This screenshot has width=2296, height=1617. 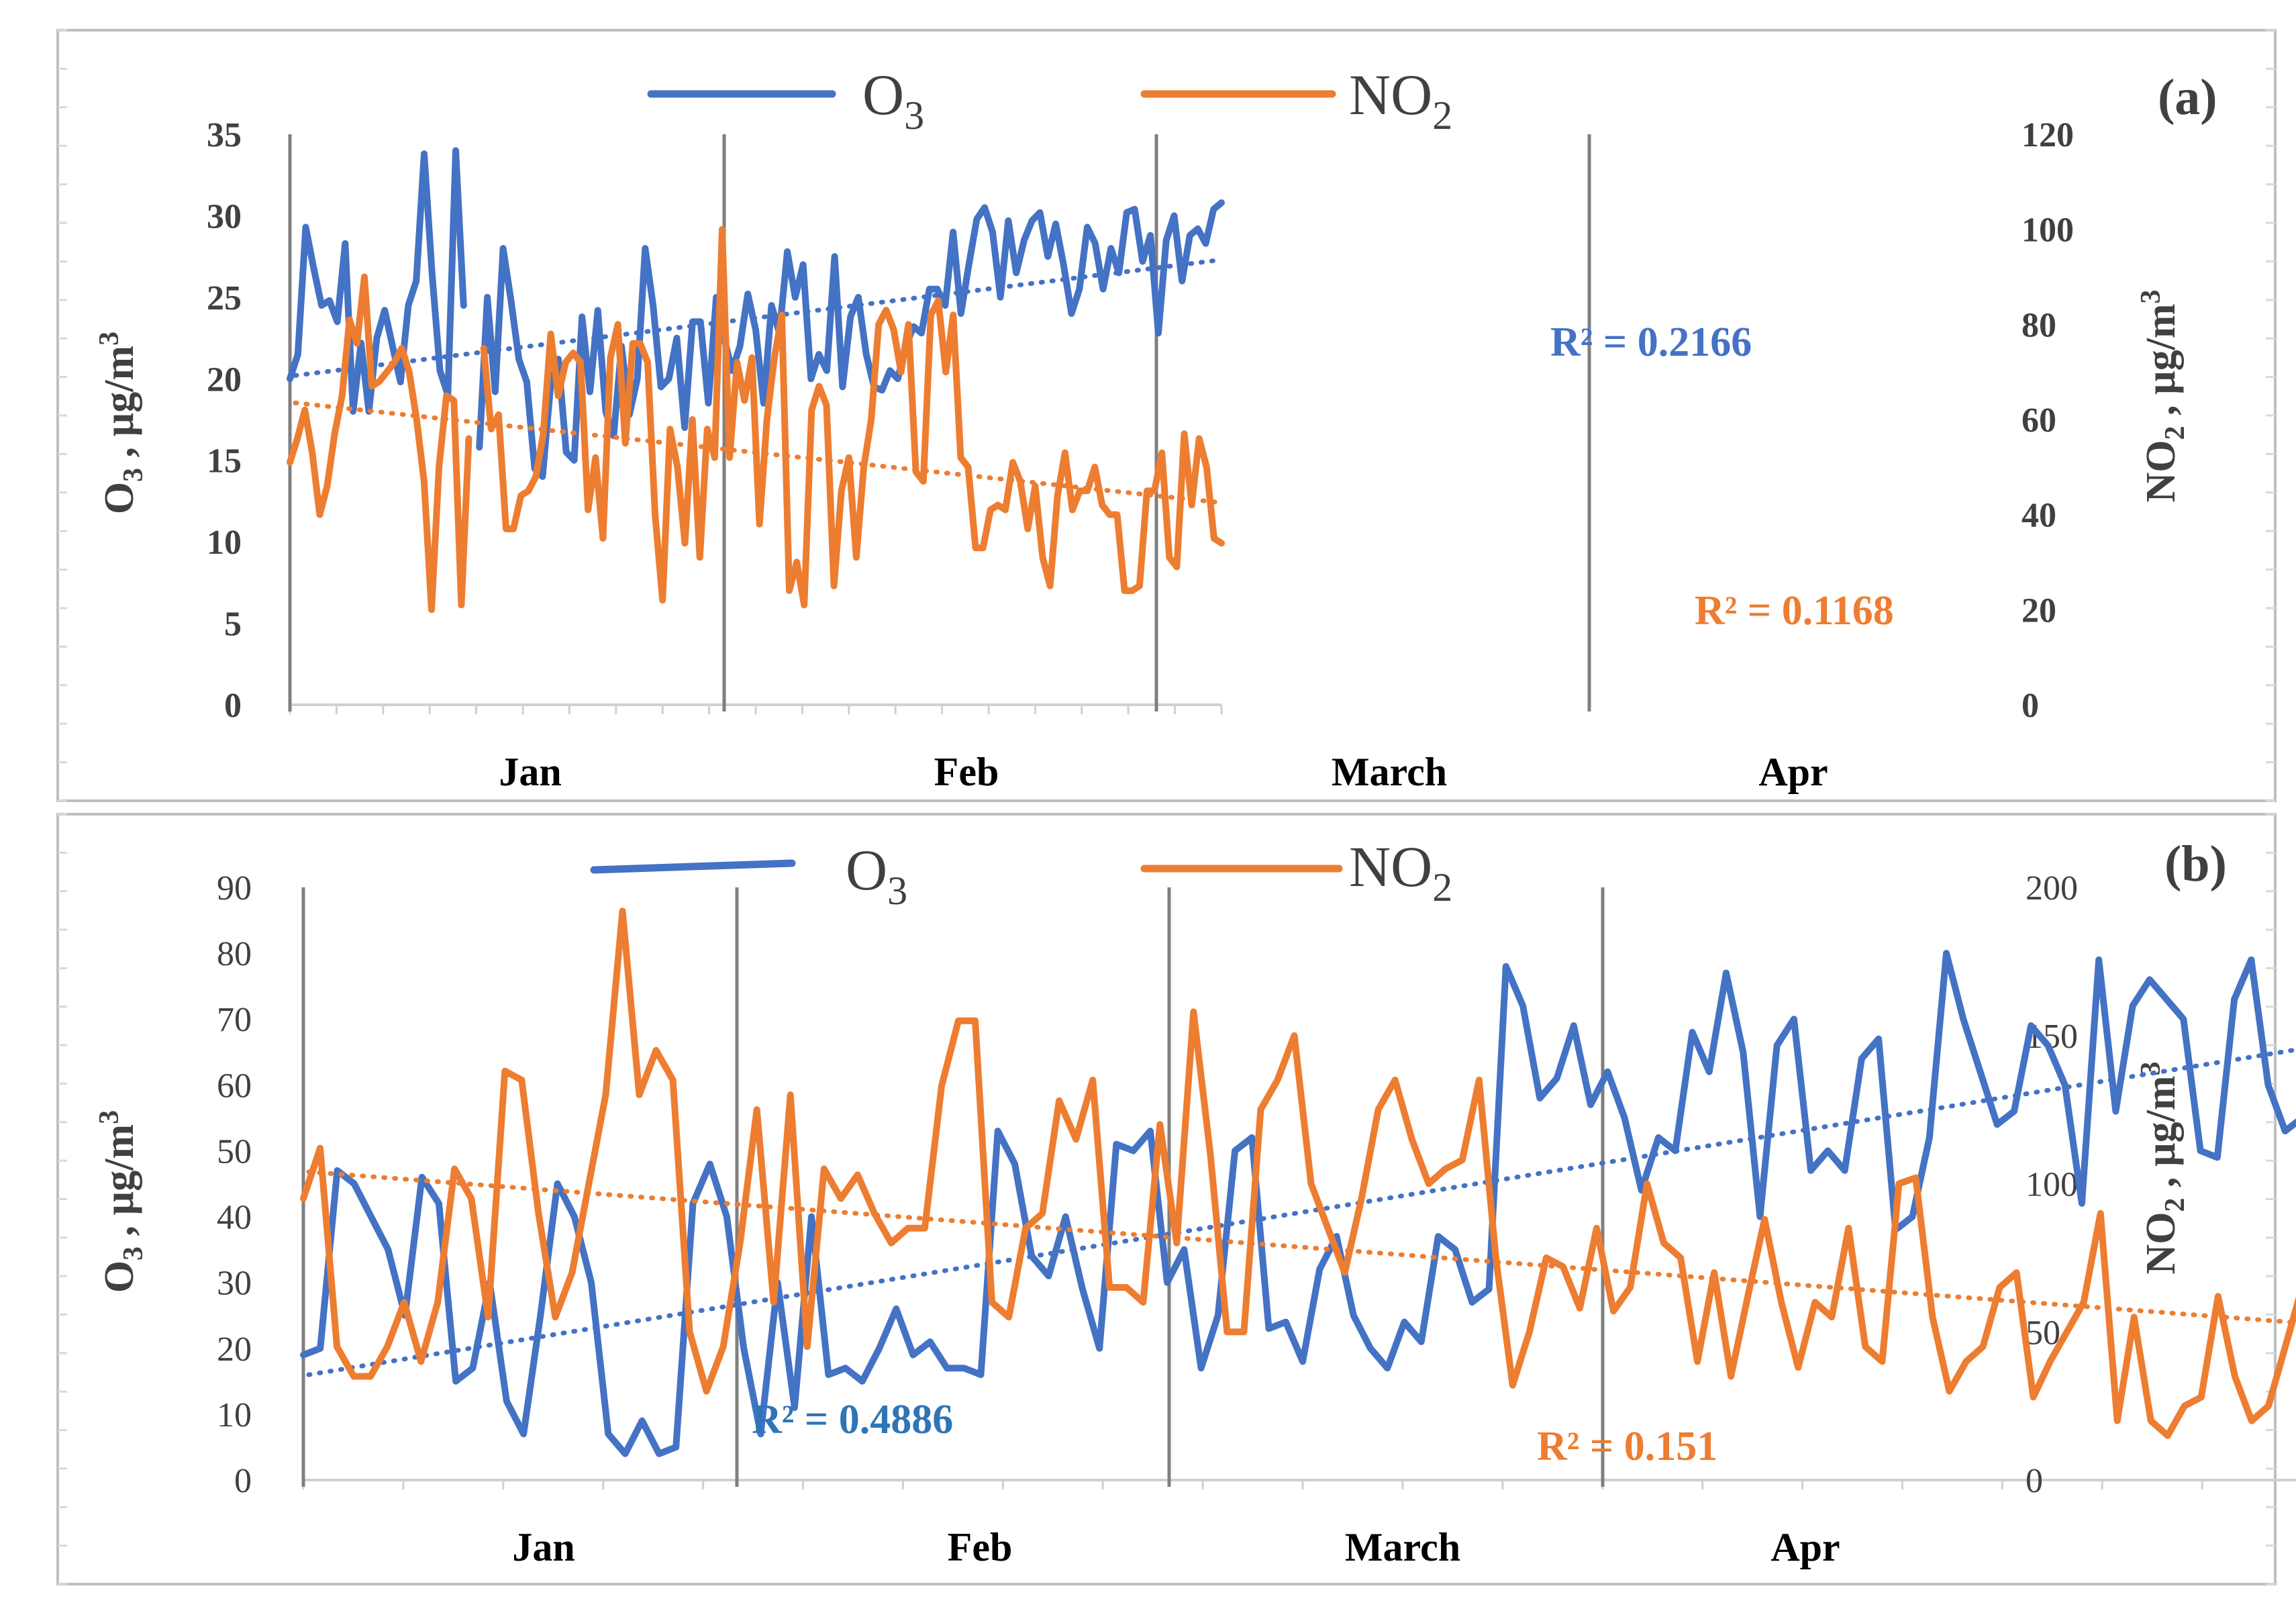 What do you see at coordinates (2039, 420) in the screenshot?
I see `y-right-tick-label: 60` at bounding box center [2039, 420].